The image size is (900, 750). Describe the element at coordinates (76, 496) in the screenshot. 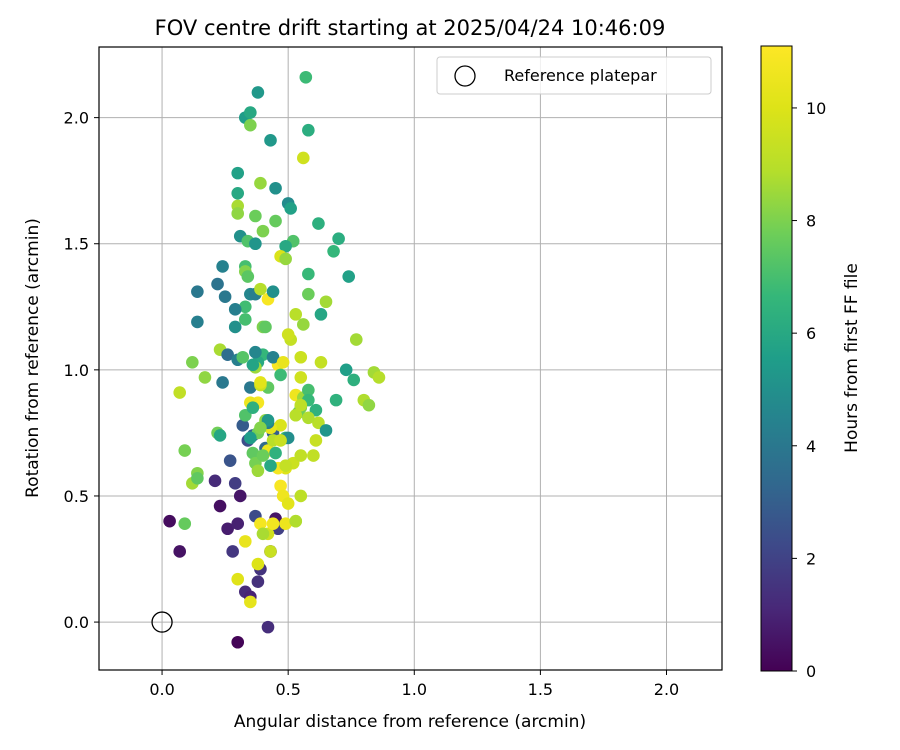

I see `y-tick-label: 0.5` at that location.